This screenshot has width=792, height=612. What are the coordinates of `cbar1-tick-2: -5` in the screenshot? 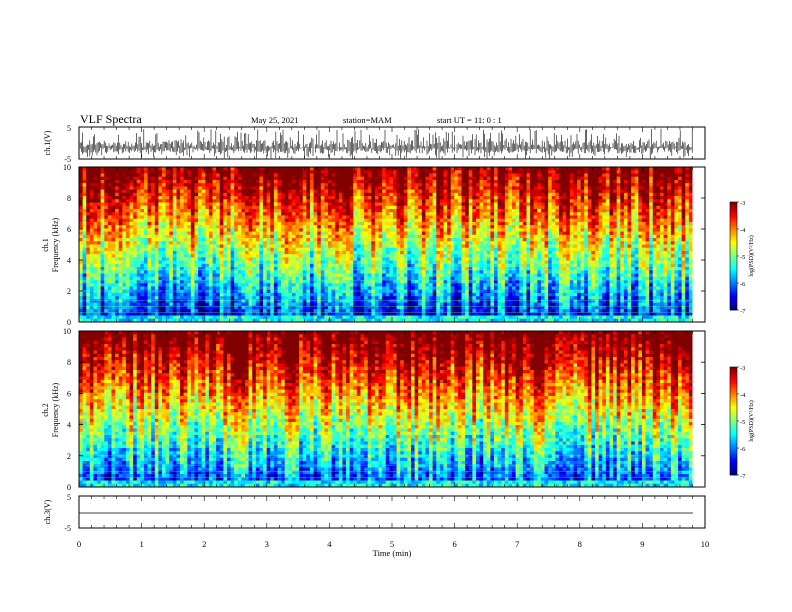 It's located at (742, 257).